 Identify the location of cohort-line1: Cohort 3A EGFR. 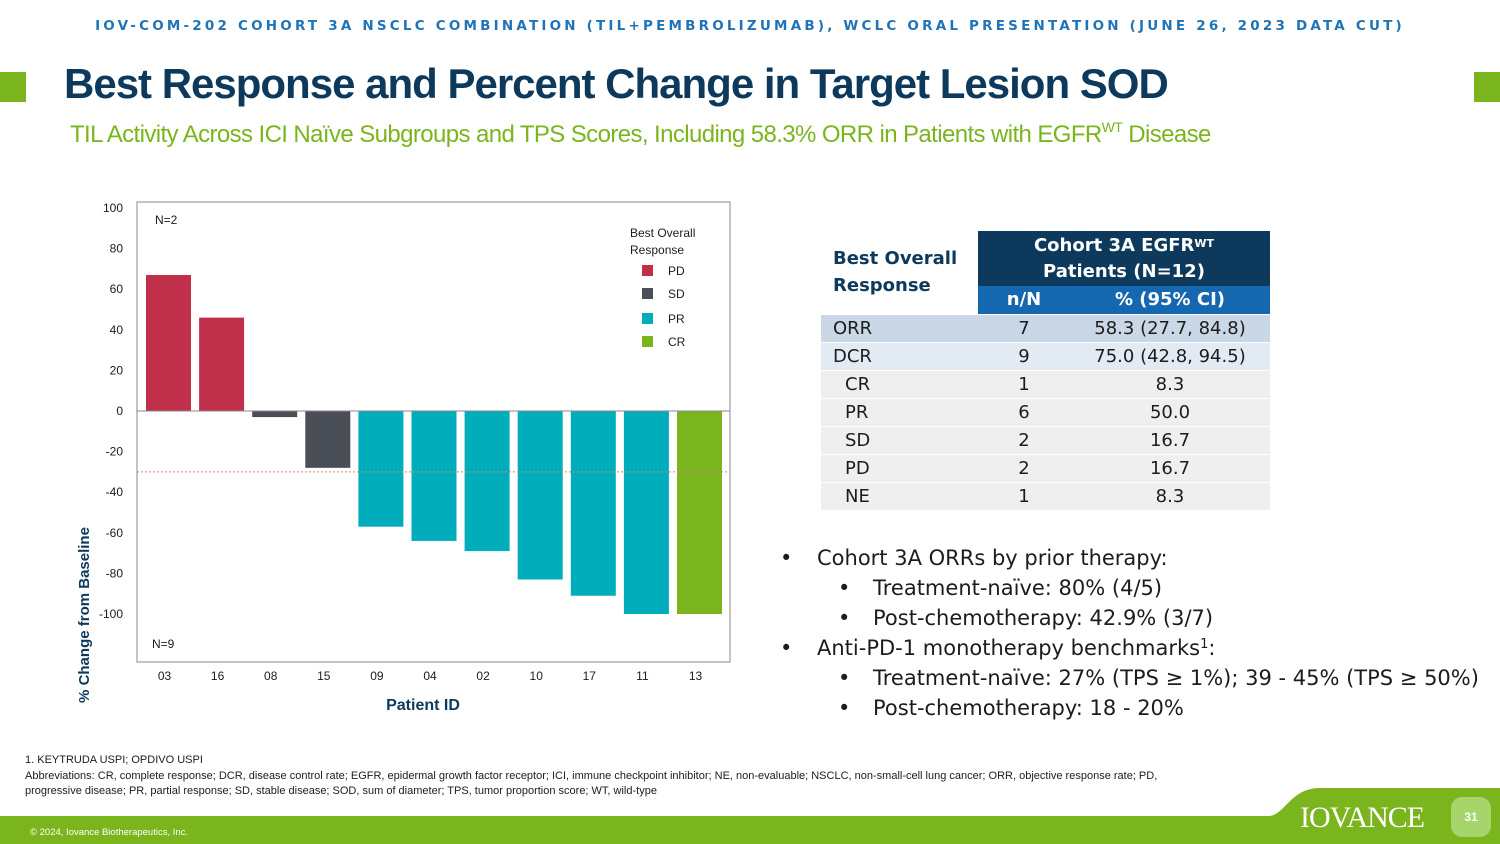
(1114, 245).